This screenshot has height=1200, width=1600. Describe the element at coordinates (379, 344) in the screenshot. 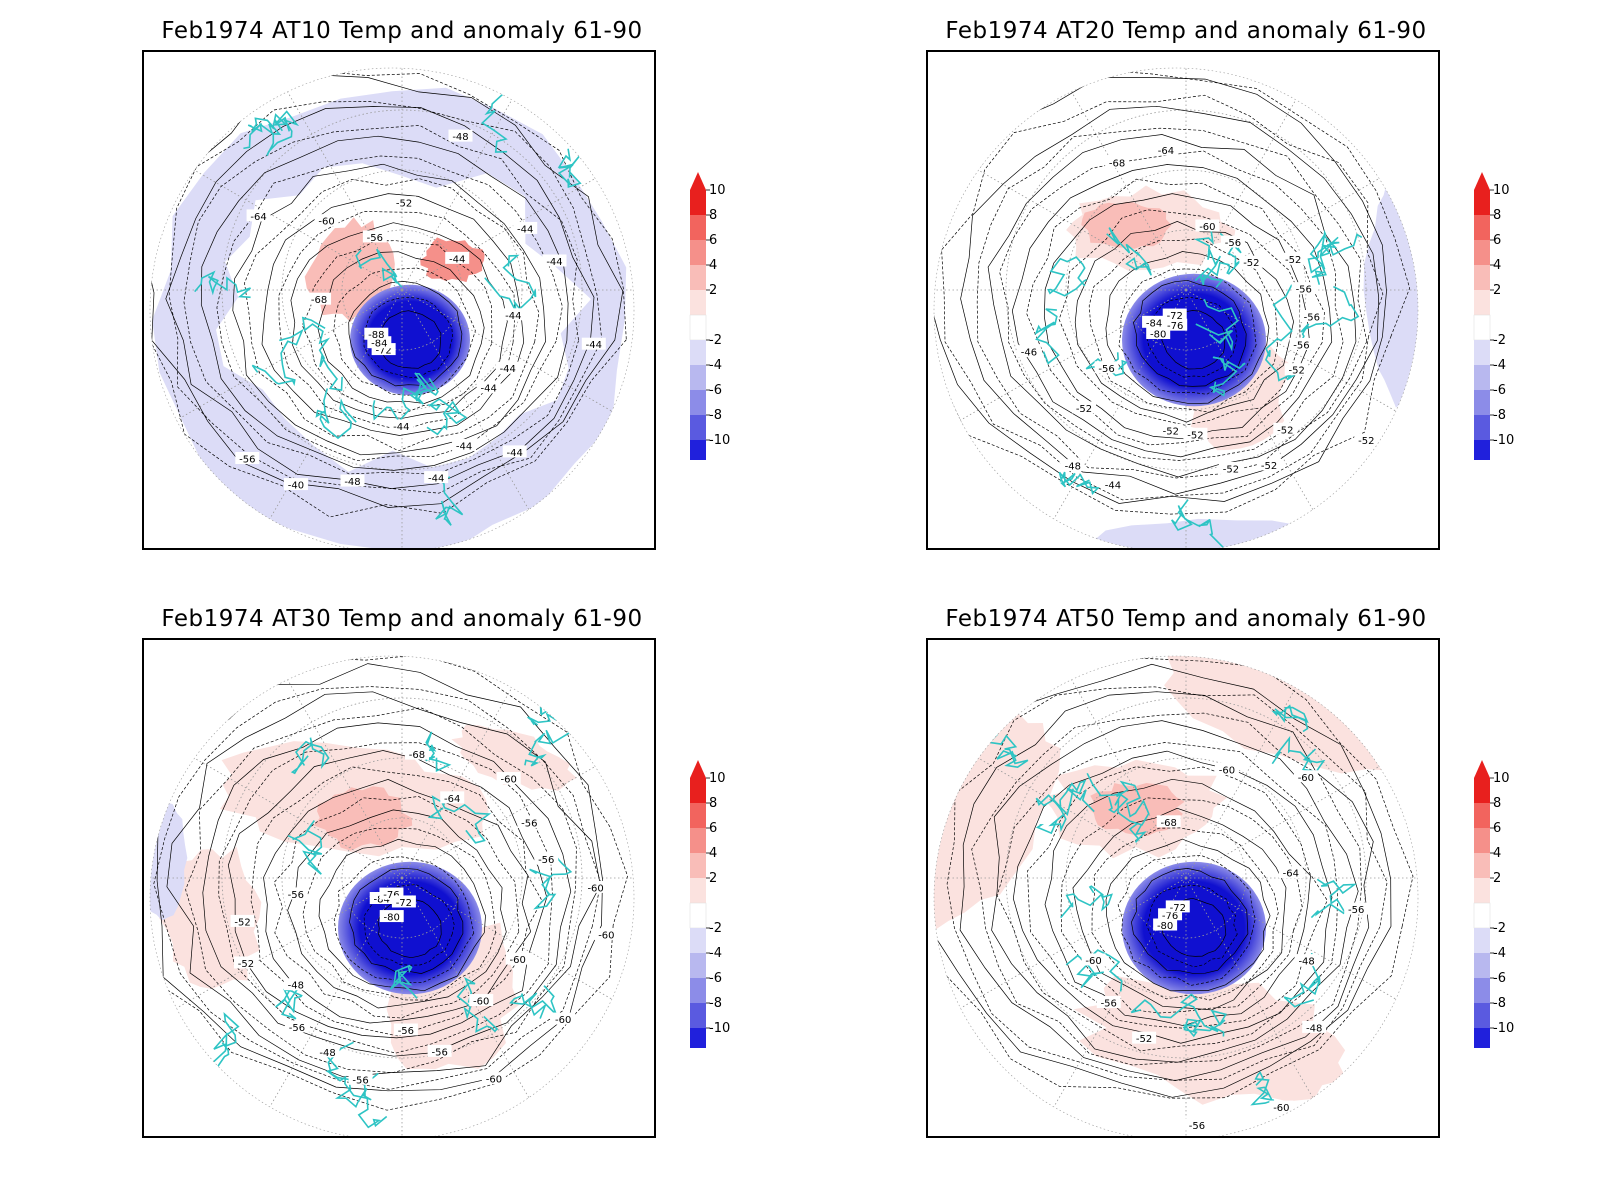

I see `contour-label: -84` at that location.